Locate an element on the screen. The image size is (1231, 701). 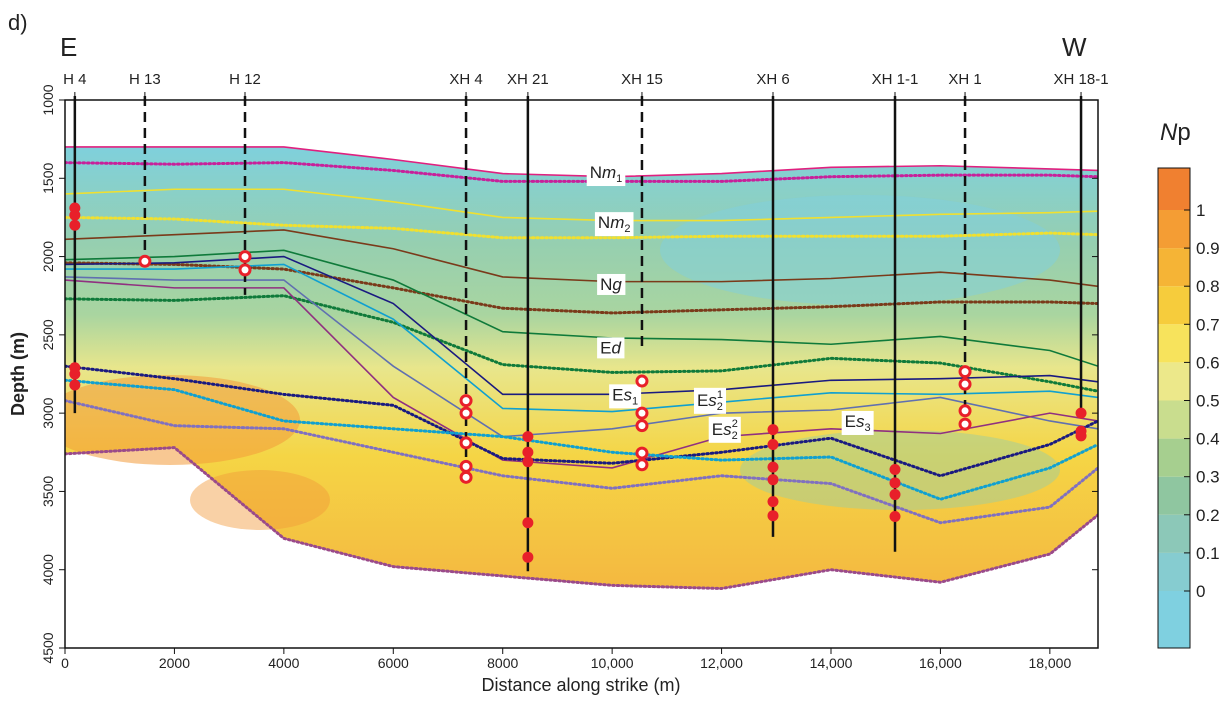
formation-text: Ng is located at coordinates (611, 284).